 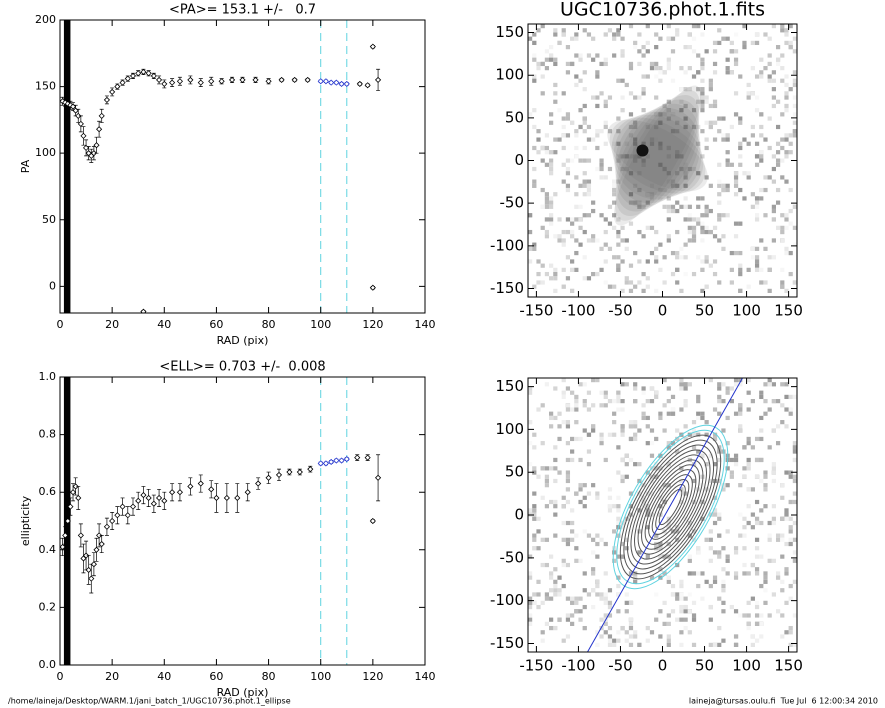 I want to click on y-tick-label: 100, so click(x=509, y=75).